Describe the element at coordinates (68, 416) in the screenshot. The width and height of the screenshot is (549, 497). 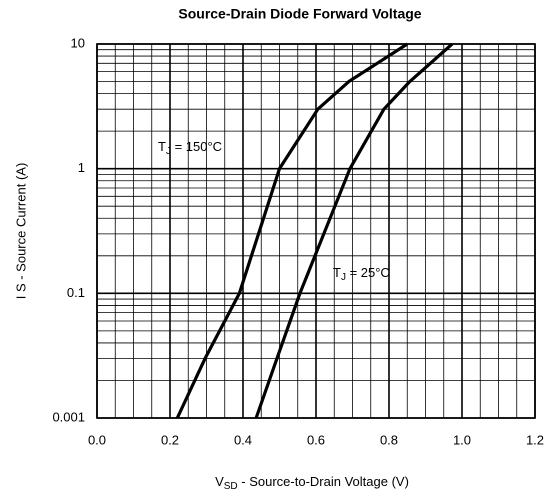
I see `y-tick-label: 0.001` at that location.